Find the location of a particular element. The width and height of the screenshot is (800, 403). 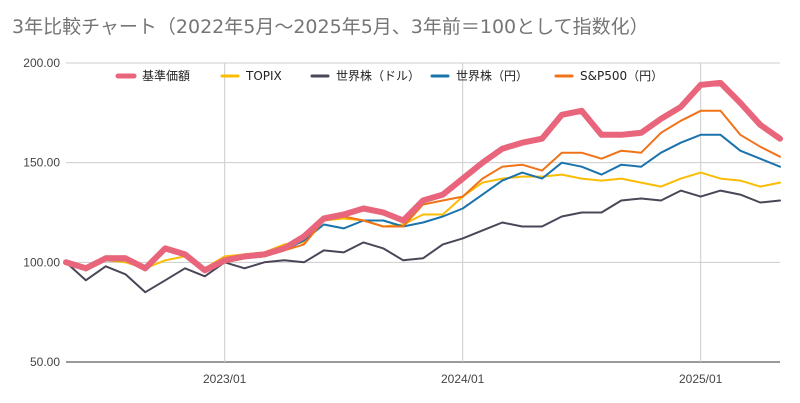

chart-title: 3年比較チャート（2022年5月～2025年5月、3年前＝100として指数化） is located at coordinates (330, 27).